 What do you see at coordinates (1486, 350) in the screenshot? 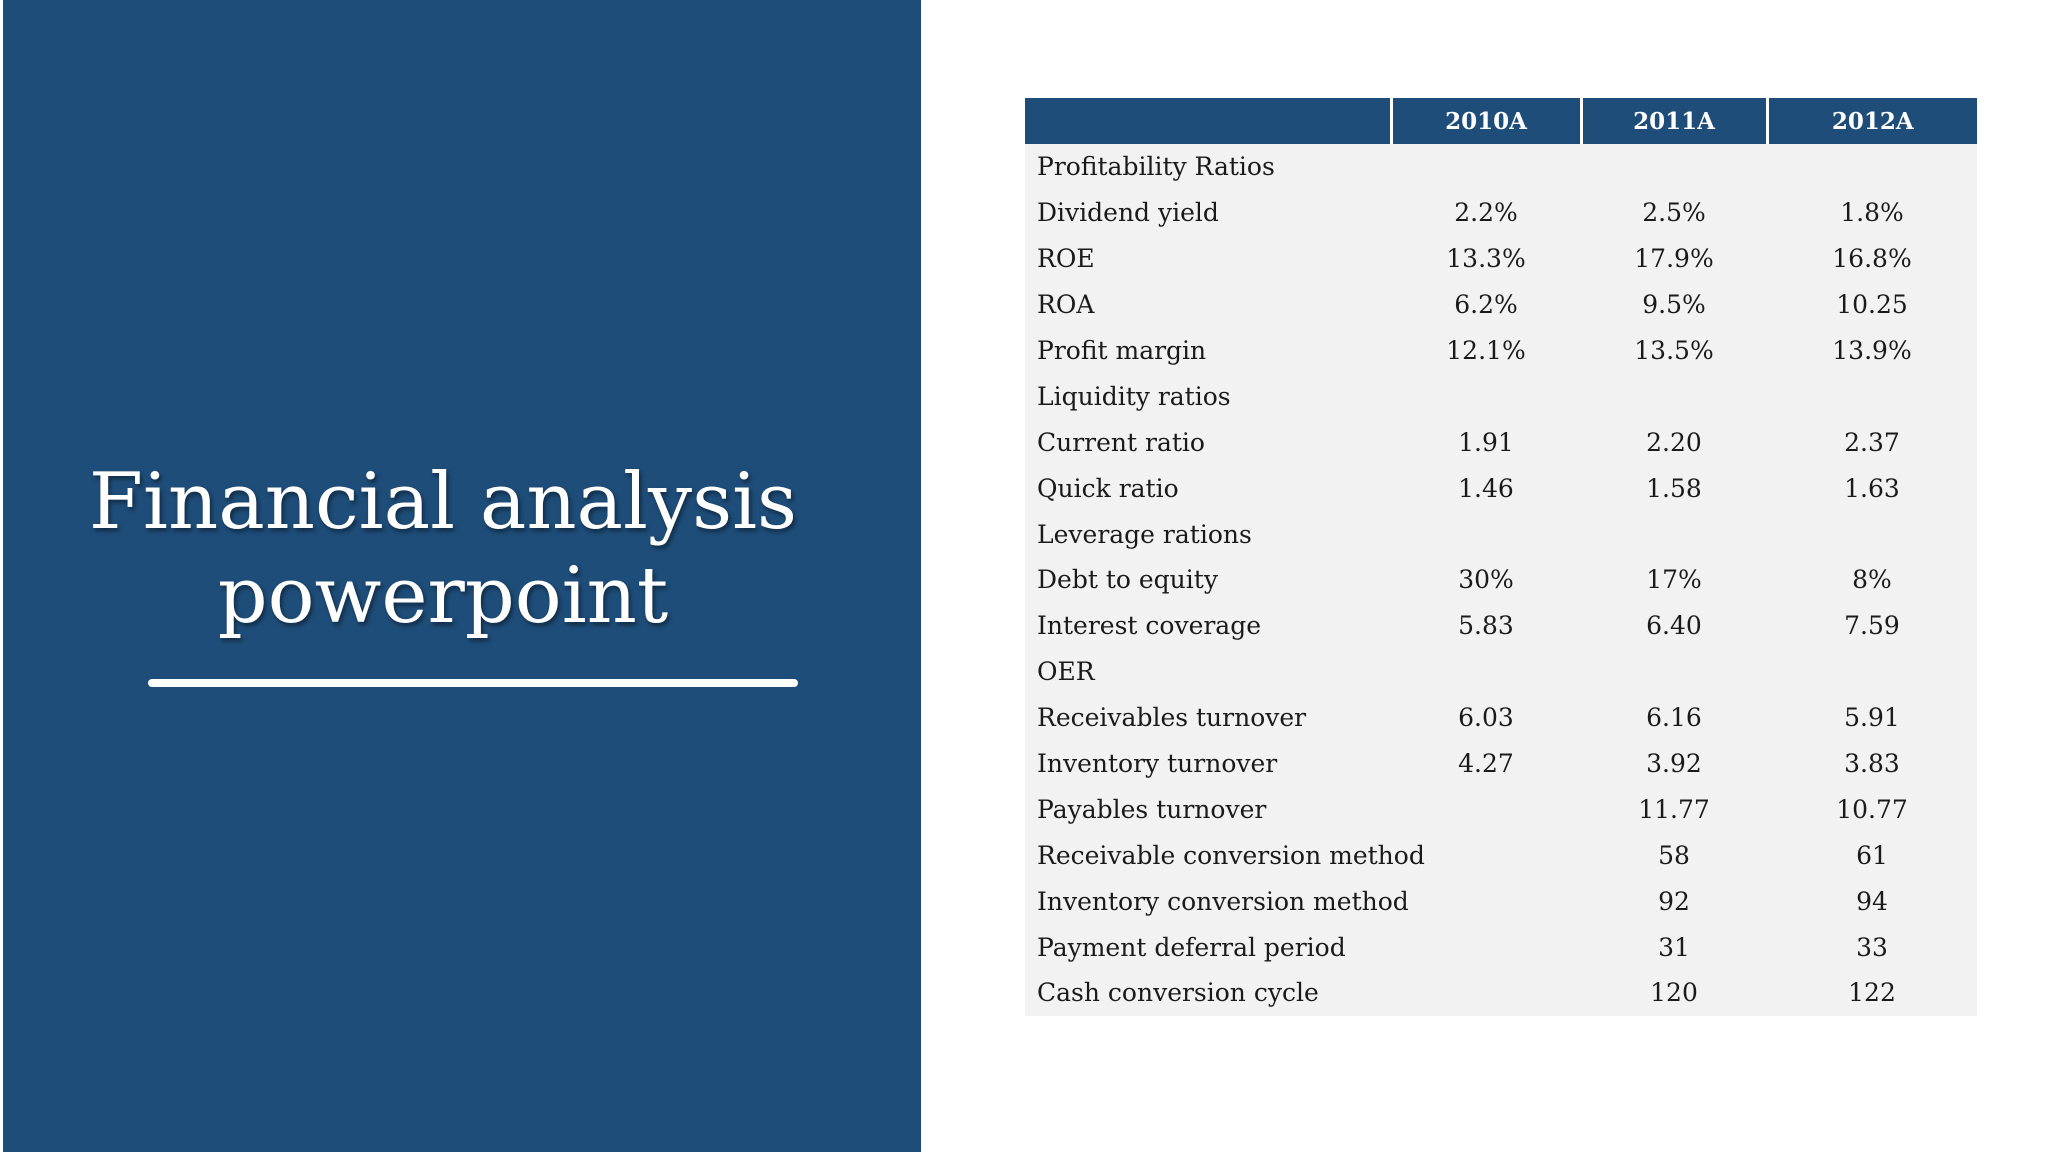
I see `value-cell: 12.1%` at bounding box center [1486, 350].